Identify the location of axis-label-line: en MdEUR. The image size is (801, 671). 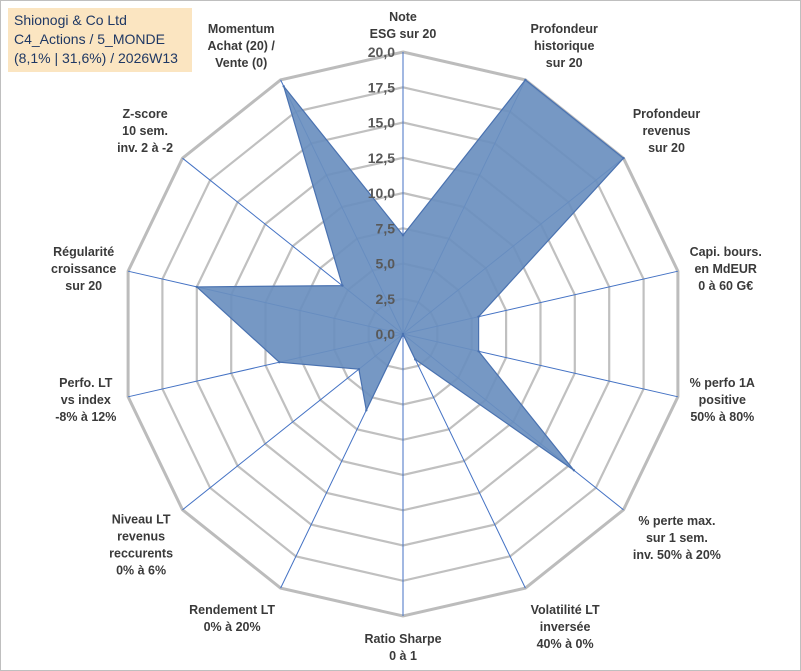
(725, 269).